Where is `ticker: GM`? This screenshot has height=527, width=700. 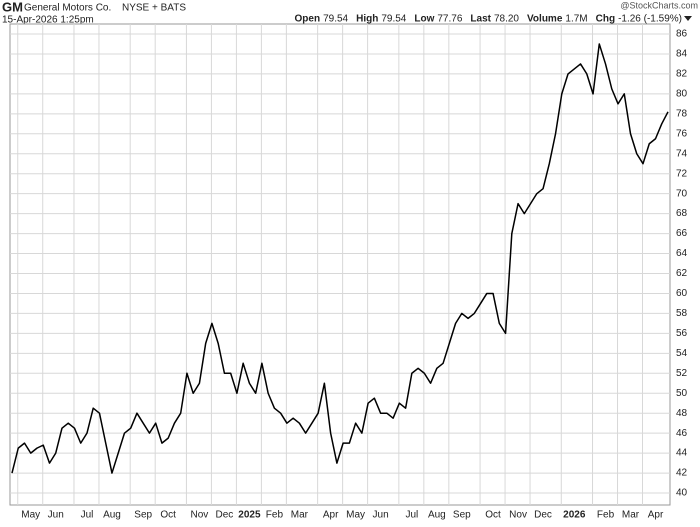 ticker: GM is located at coordinates (12, 7).